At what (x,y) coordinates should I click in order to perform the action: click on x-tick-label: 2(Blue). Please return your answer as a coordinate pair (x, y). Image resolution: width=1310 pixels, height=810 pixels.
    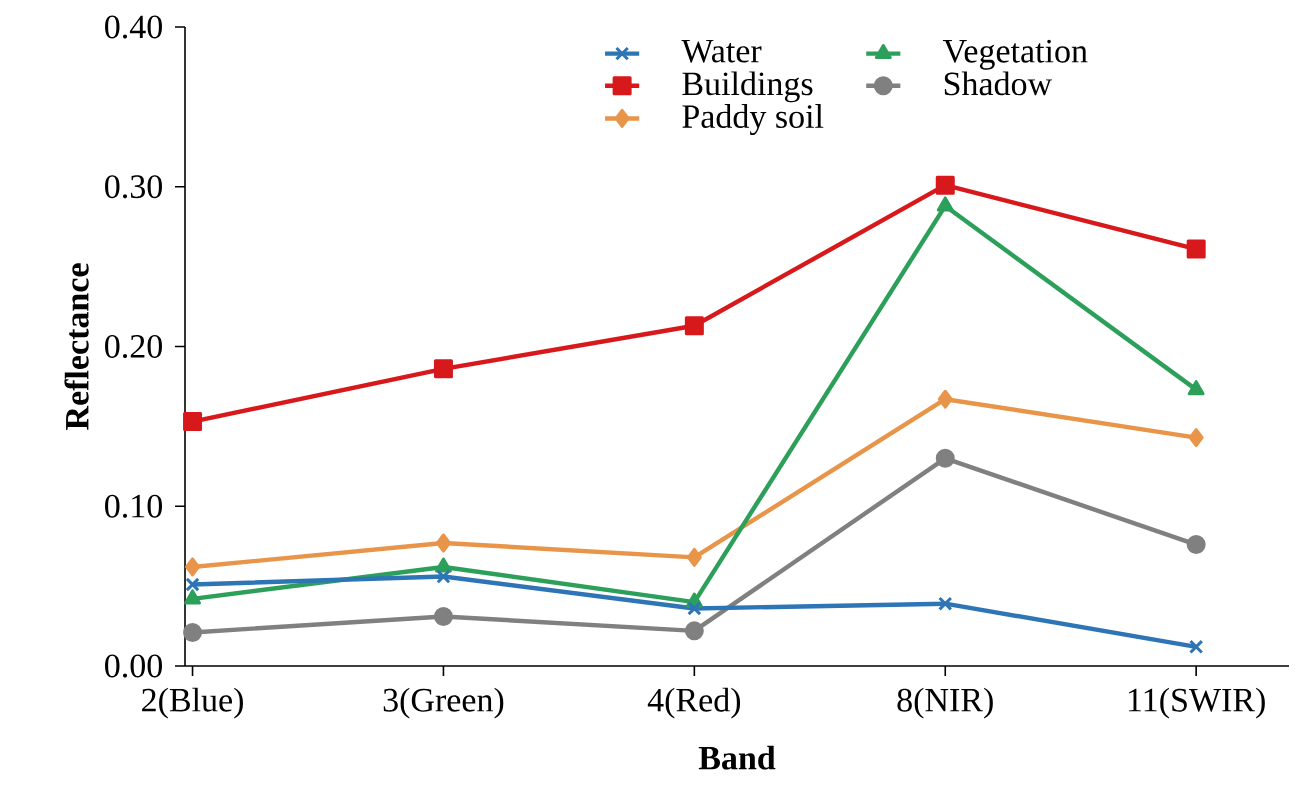
    Looking at the image, I should click on (192, 703).